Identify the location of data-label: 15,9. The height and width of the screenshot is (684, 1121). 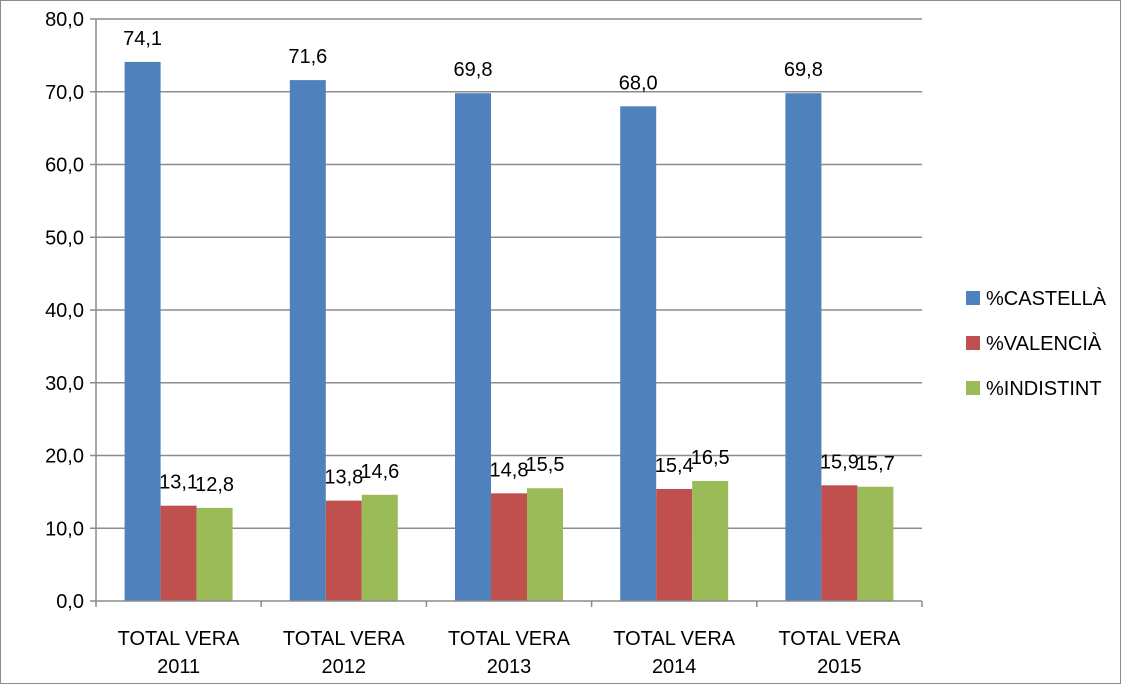
(839, 462).